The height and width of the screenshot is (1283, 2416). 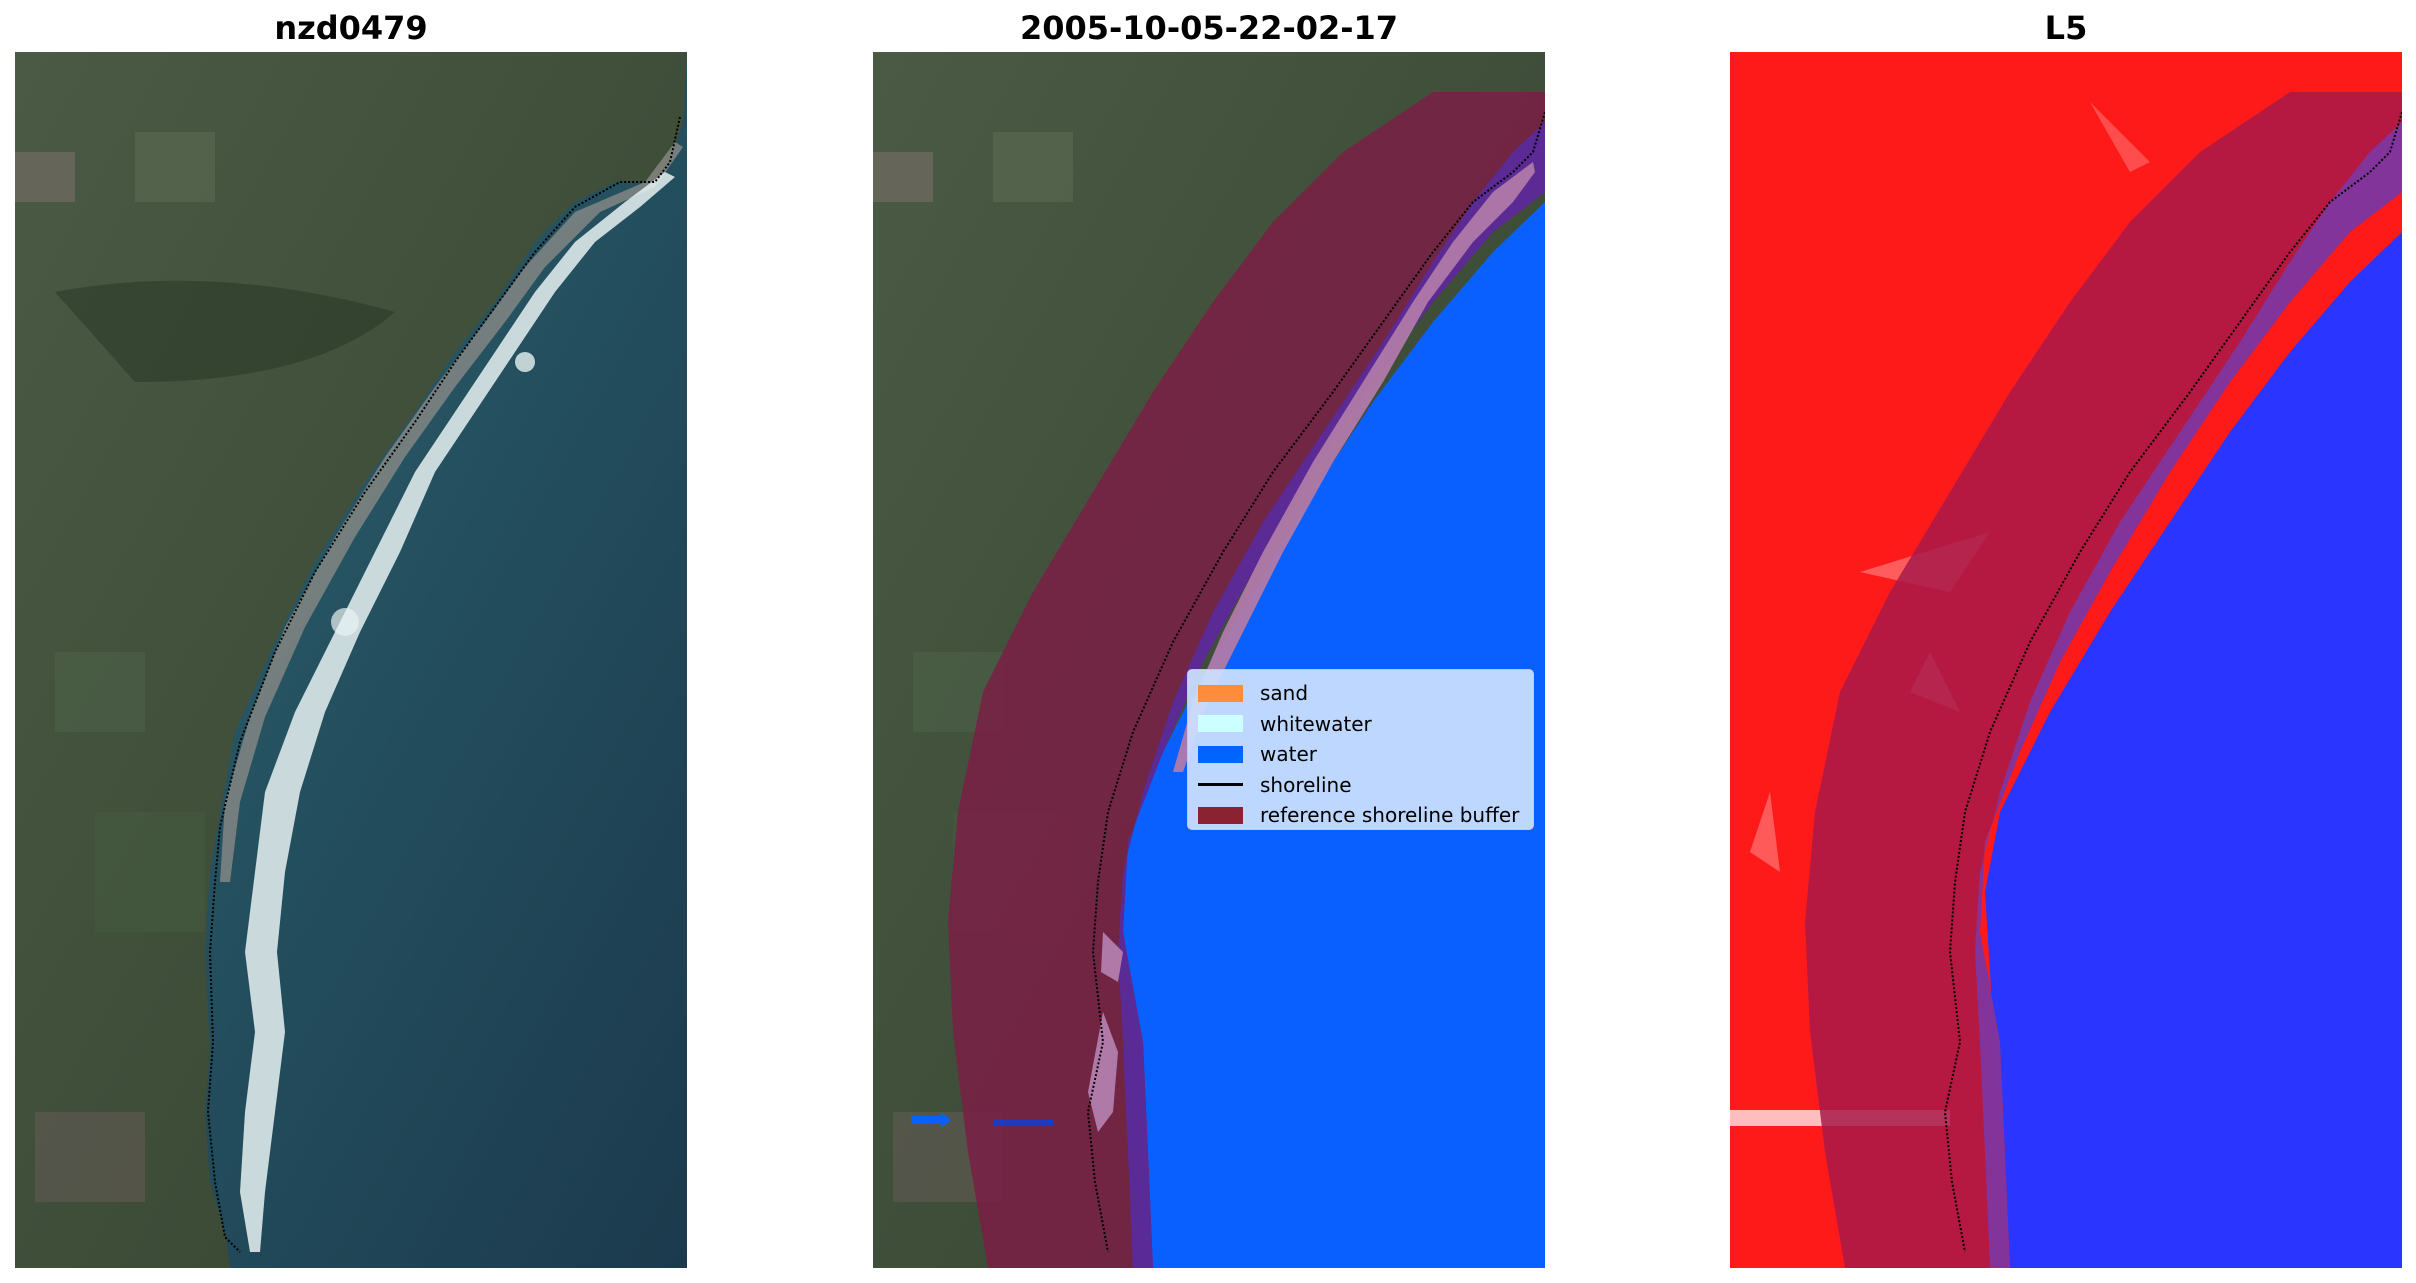 I want to click on panel-title-classification: 2005-10-05-22-02-17, so click(x=1209, y=28).